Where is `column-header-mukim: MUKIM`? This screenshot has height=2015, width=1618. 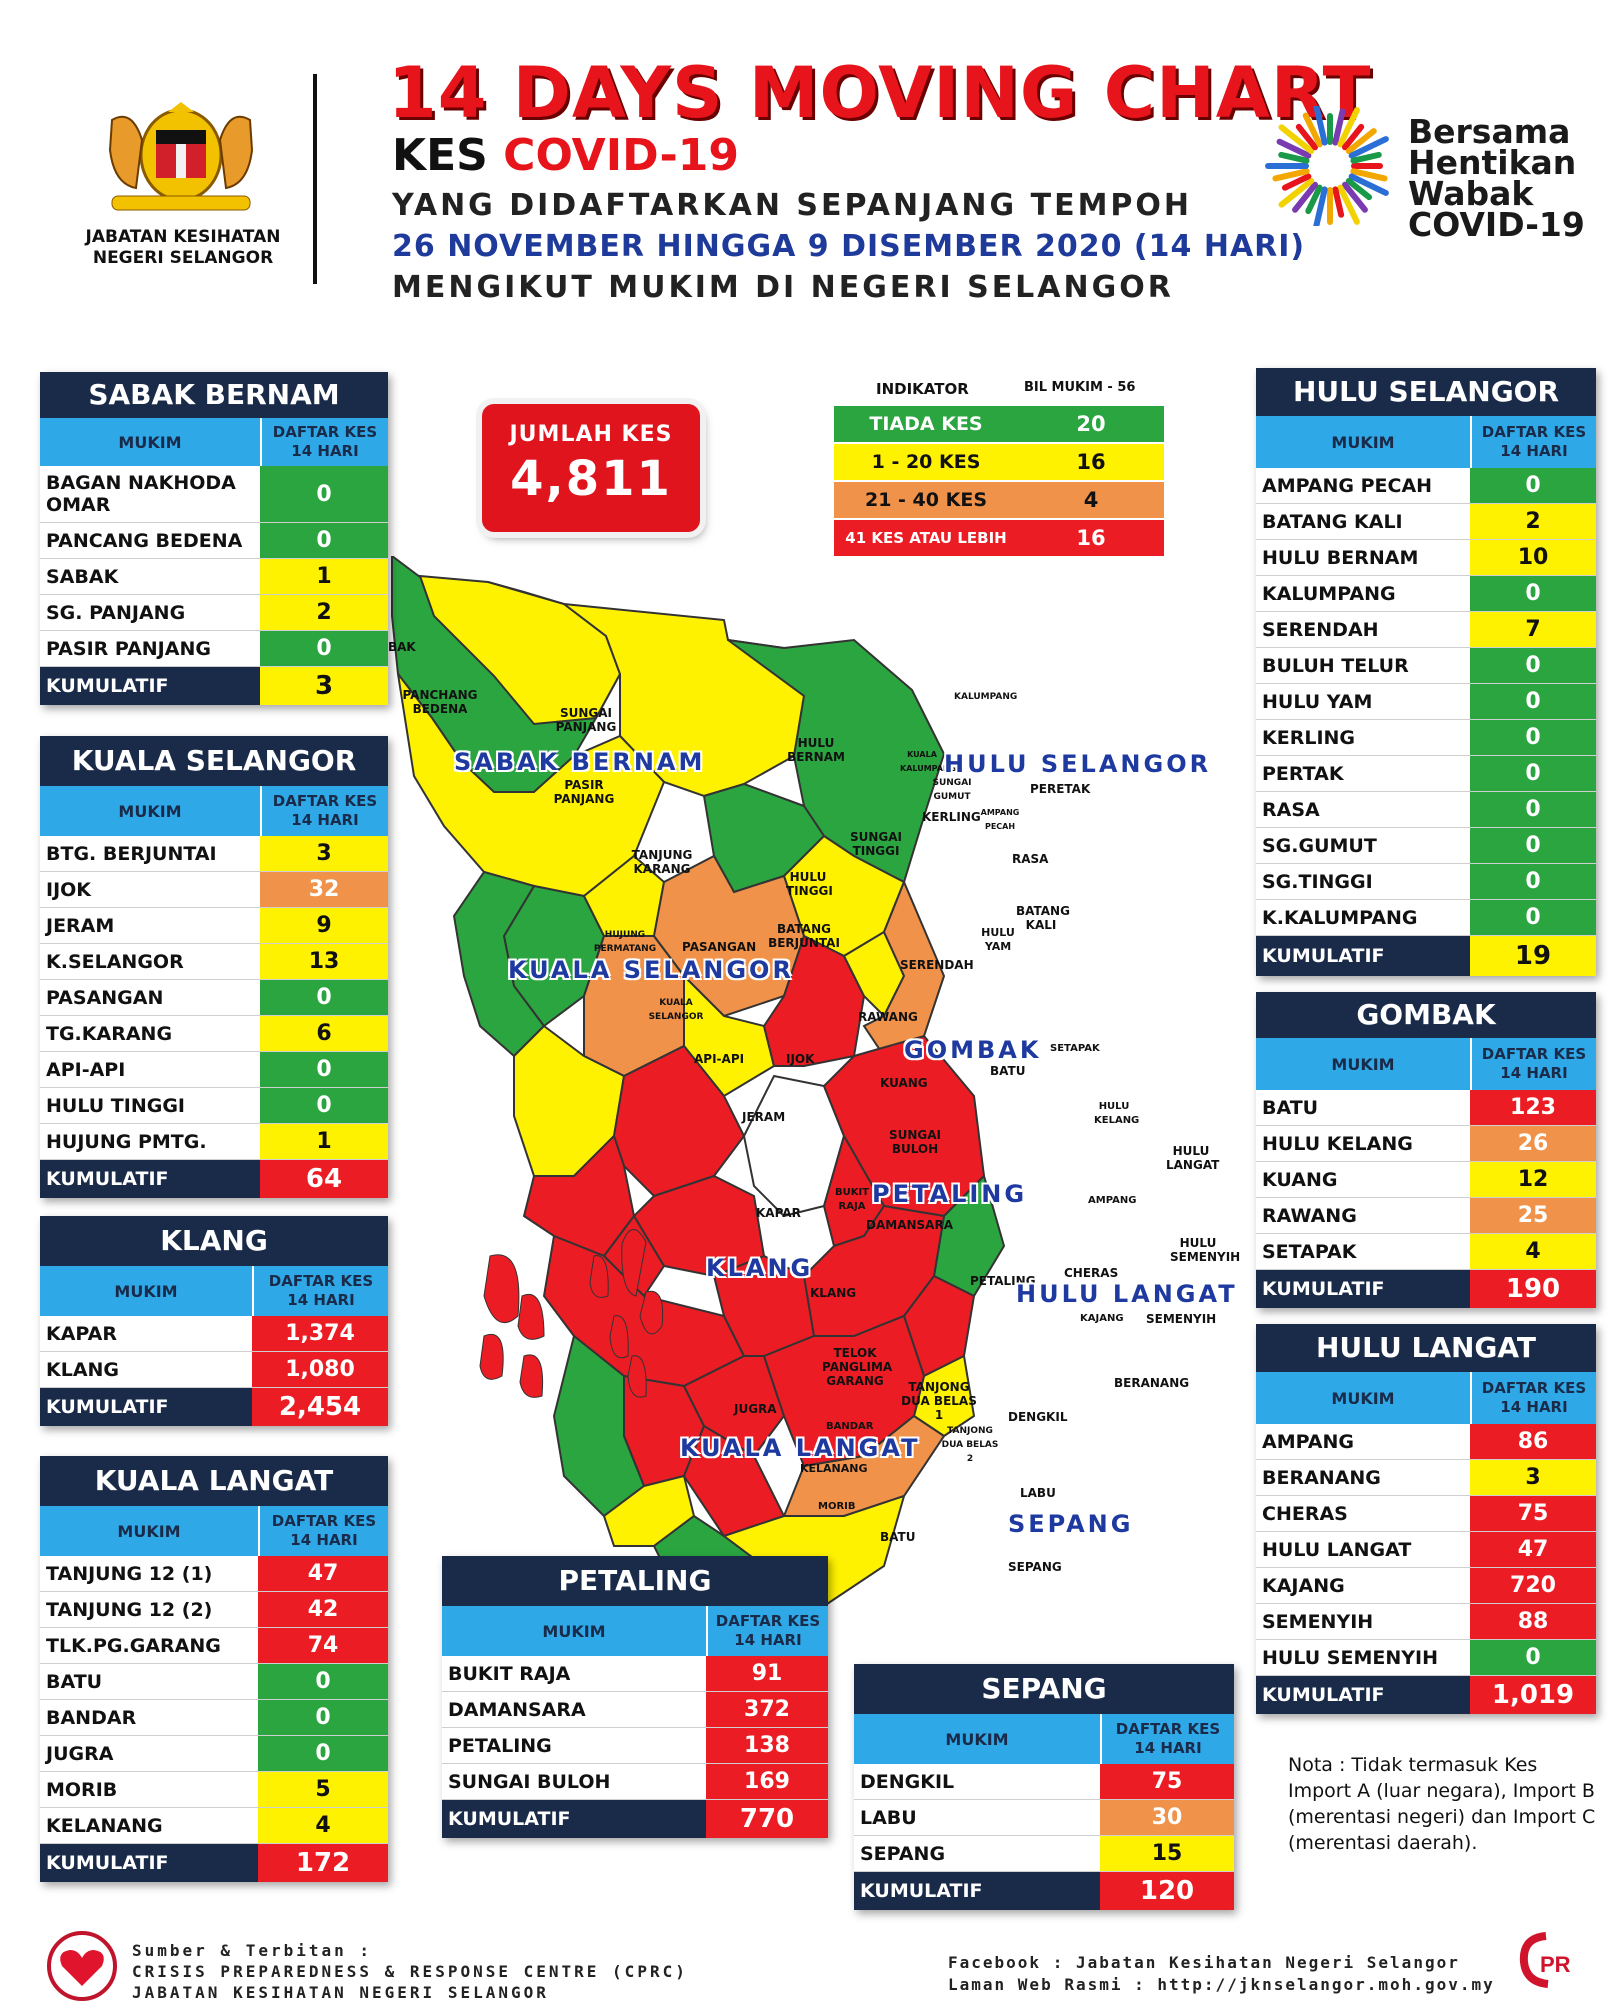
column-header-mukim: MUKIM is located at coordinates (1363, 1064).